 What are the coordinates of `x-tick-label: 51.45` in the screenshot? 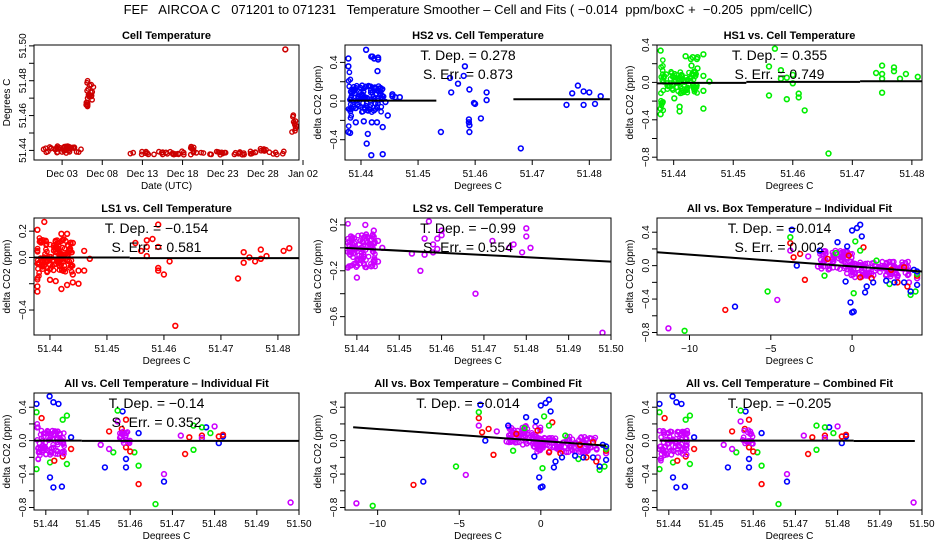 It's located at (87, 524).